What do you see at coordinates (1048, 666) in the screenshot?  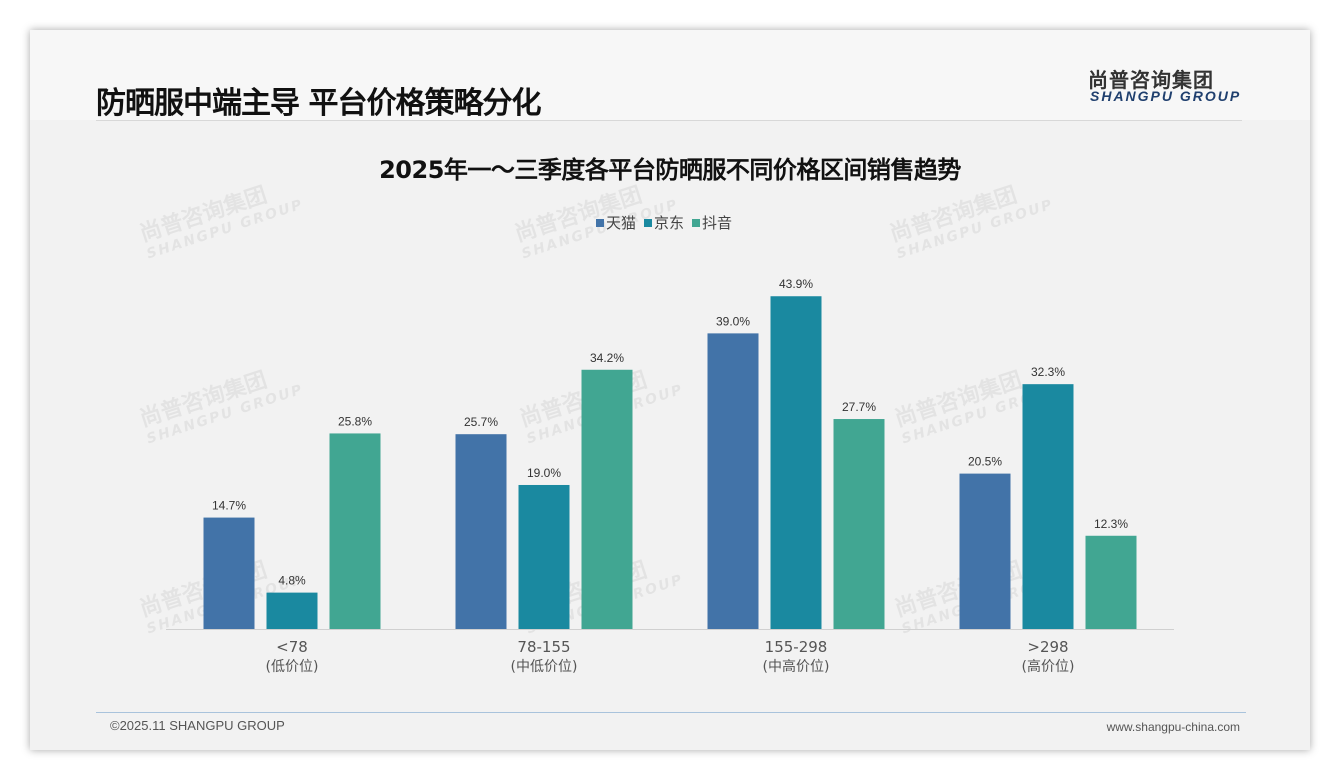 I see `x-tick-sublabel: (高价位)` at bounding box center [1048, 666].